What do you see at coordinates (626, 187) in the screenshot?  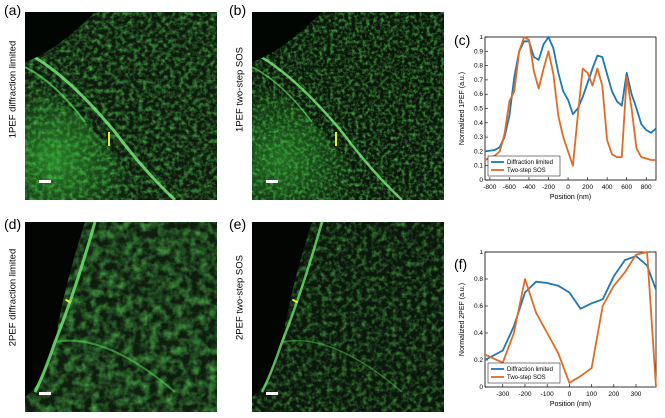 I see `x-tick-label: 600` at bounding box center [626, 187].